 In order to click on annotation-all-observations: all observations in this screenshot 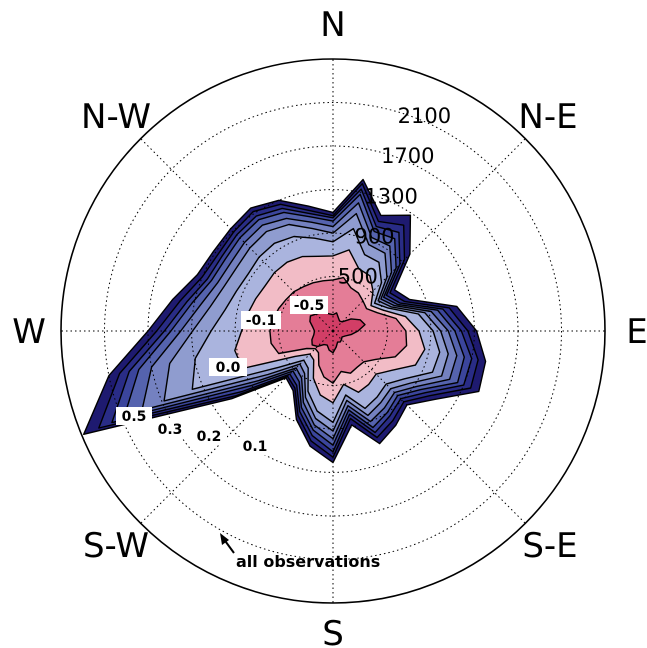, I will do `click(300, 552)`.